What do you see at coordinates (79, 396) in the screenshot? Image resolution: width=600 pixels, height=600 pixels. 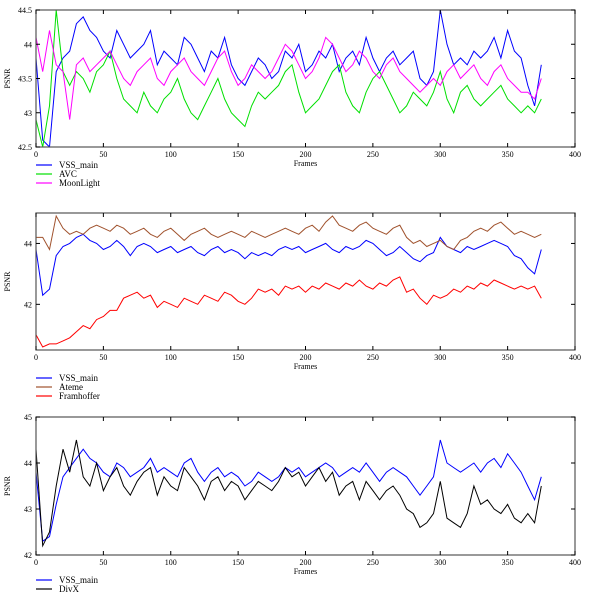 I see `legend-label: Framhoffer` at bounding box center [79, 396].